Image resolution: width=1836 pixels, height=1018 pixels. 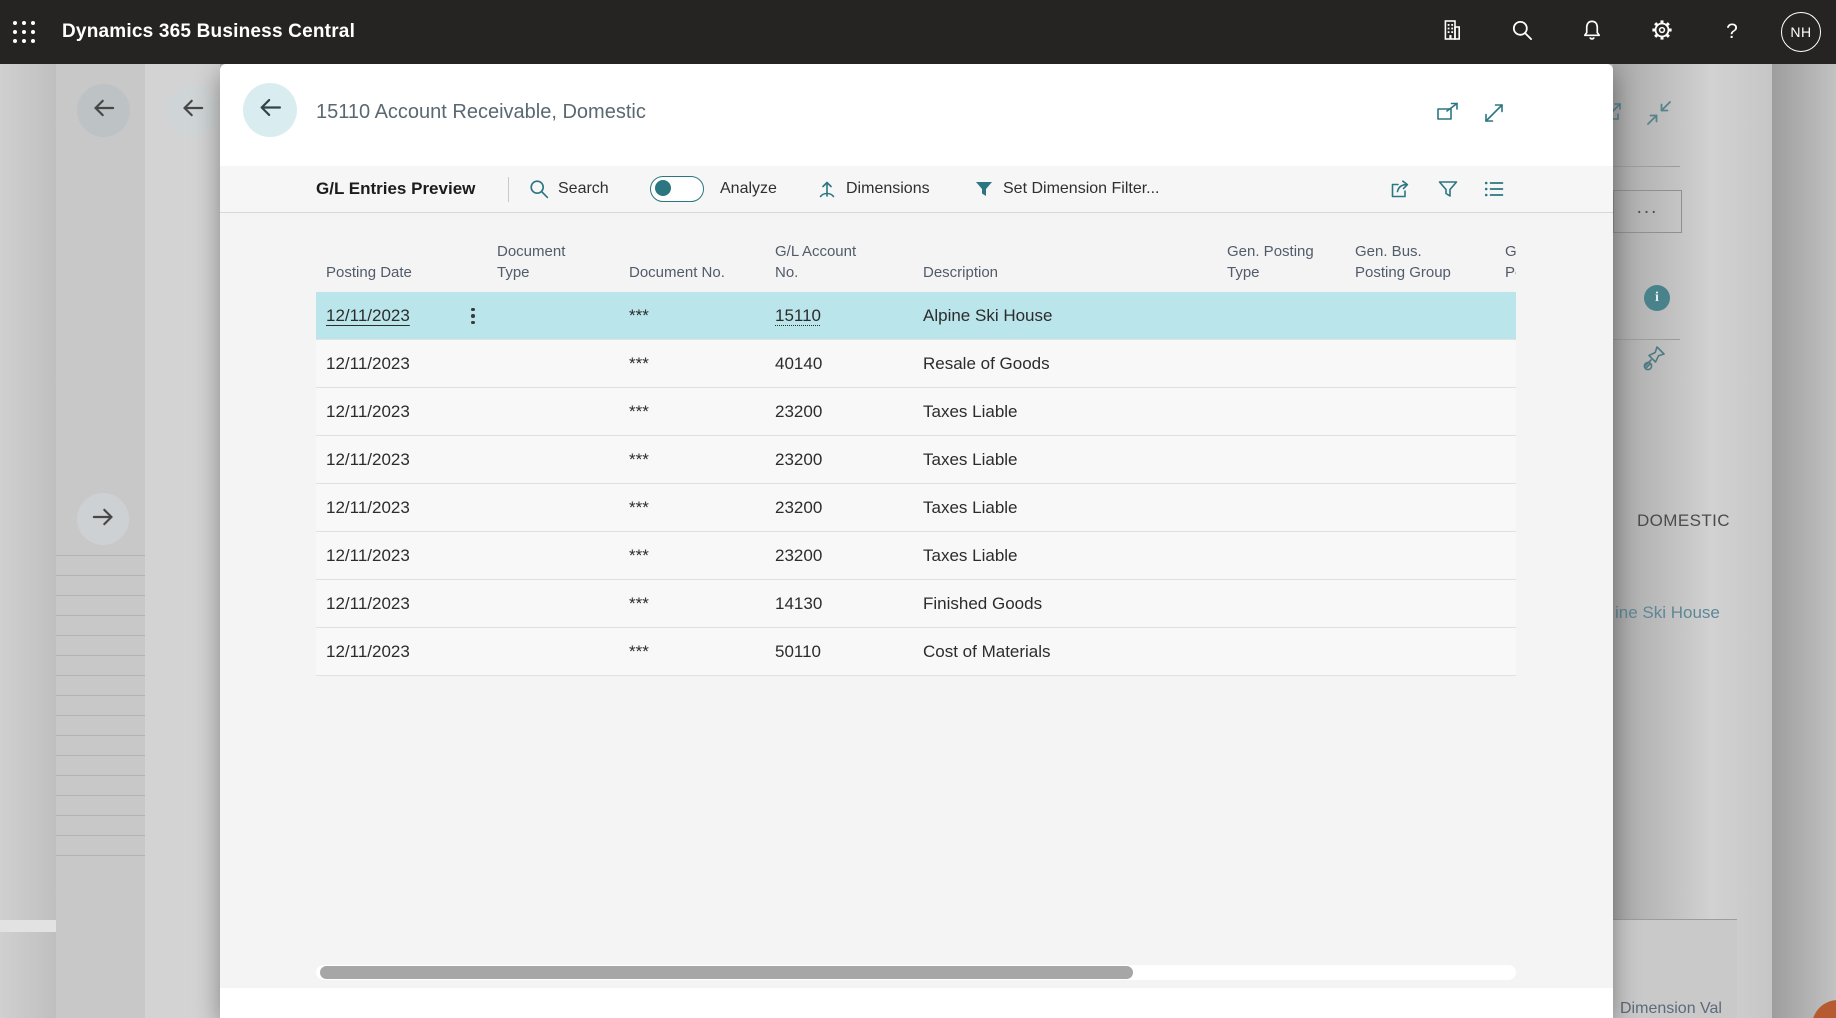 What do you see at coordinates (1683, 520) in the screenshot?
I see `dimension-value-label: DOMESTIC` at bounding box center [1683, 520].